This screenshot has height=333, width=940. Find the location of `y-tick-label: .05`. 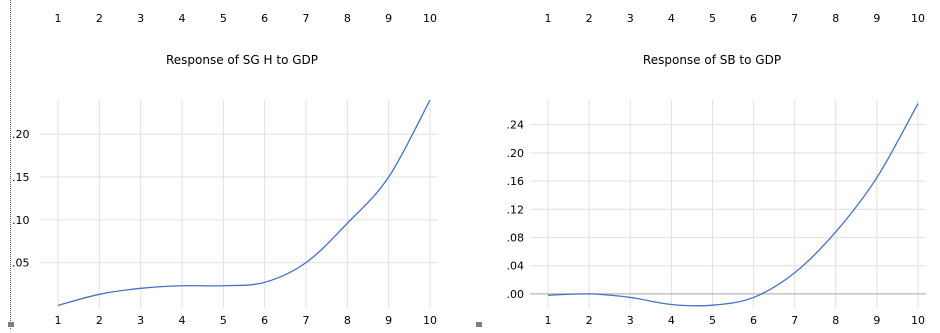

y-tick-label: .05 is located at coordinates (21, 263).